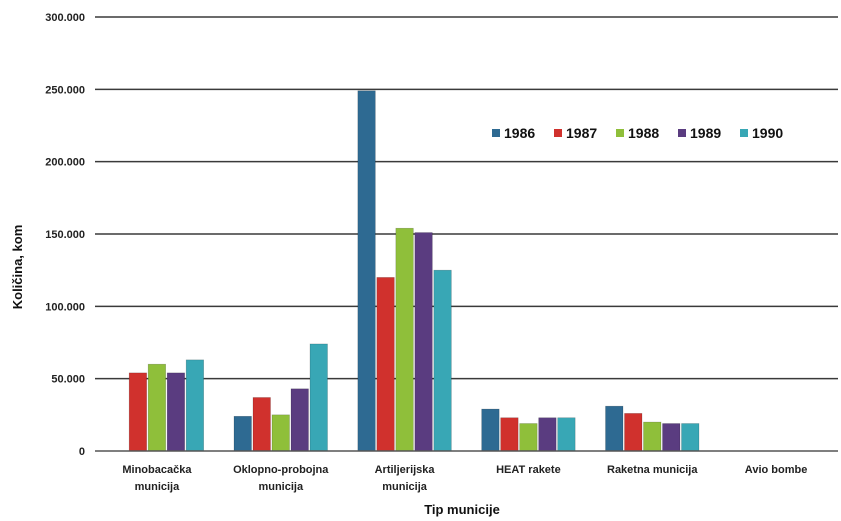 The image size is (841, 521). I want to click on y-tick-label: 100.000, so click(65, 307).